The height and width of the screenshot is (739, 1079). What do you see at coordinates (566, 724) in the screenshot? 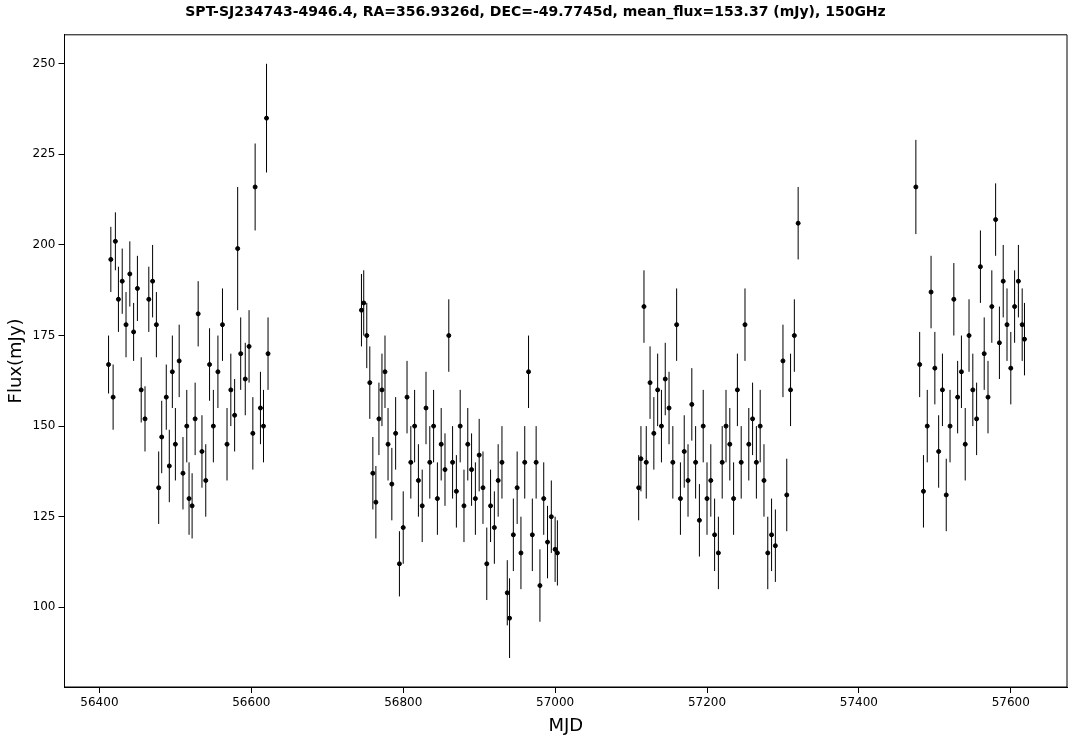
I see `x-axis-title: MJD` at bounding box center [566, 724].